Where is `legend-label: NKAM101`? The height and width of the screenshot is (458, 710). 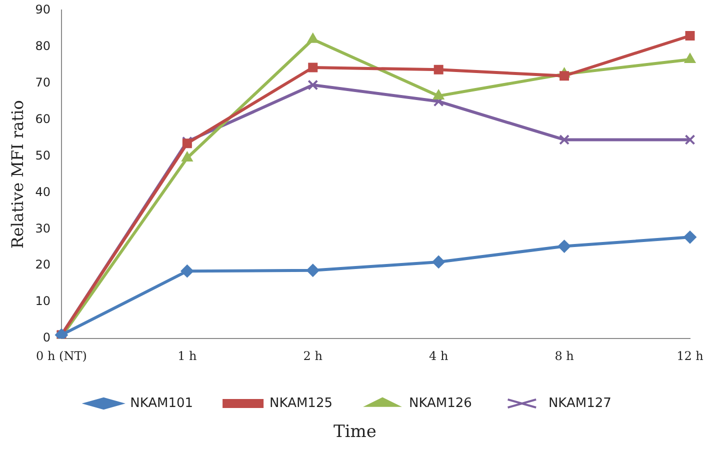
legend-label: NKAM101 is located at coordinates (162, 403).